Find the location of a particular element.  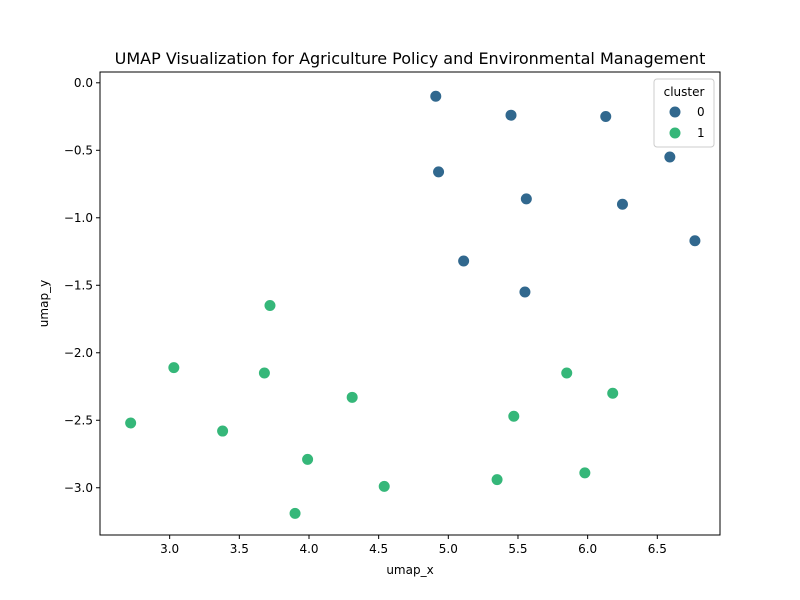

legend: cluster 0 1 is located at coordinates (684, 113).